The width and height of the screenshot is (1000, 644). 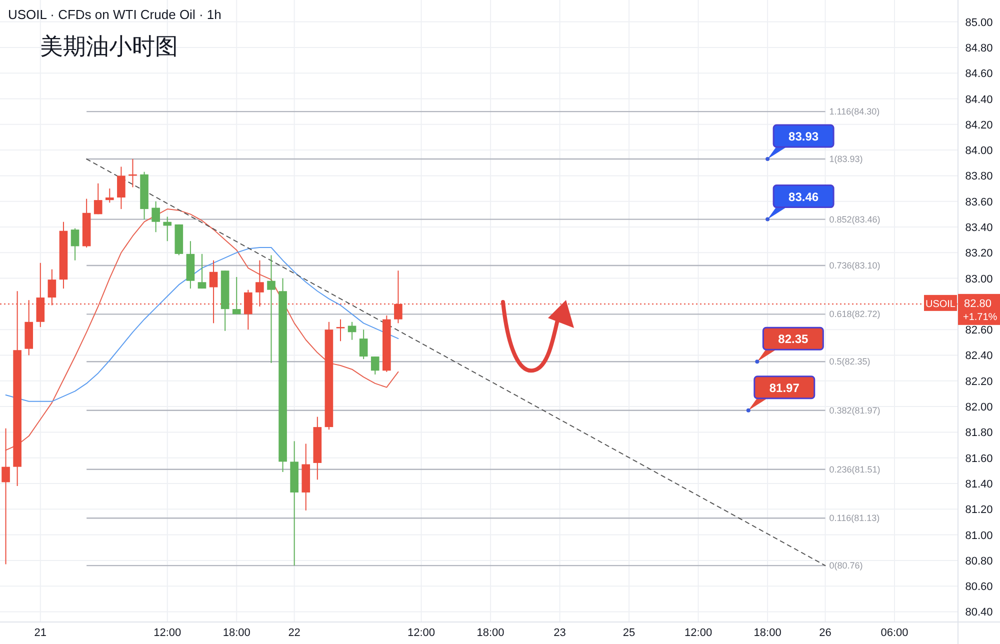 What do you see at coordinates (978, 304) in the screenshot?
I see `ref-line-label: 82.80` at bounding box center [978, 304].